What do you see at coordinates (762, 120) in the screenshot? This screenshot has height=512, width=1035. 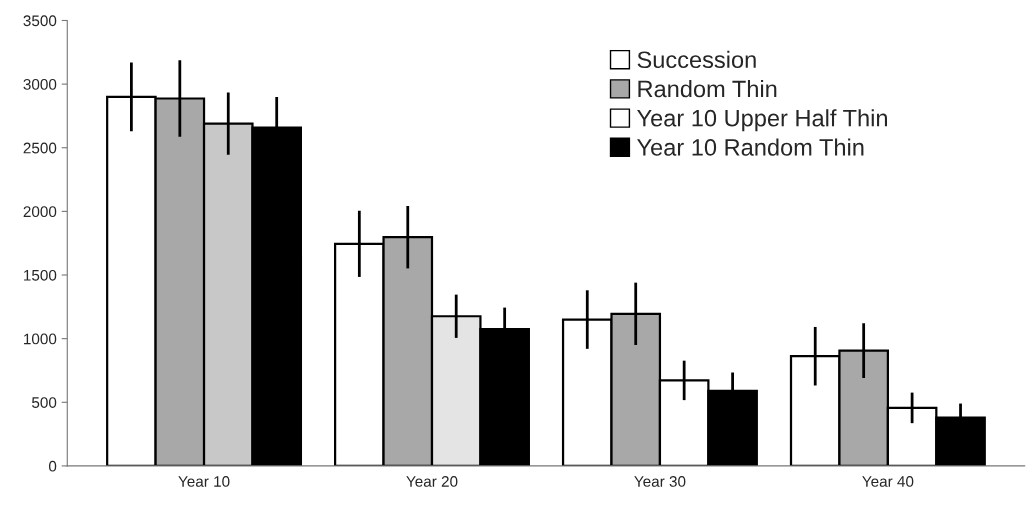 I see `legend-label: Year 10 Upper Half Thin` at bounding box center [762, 120].